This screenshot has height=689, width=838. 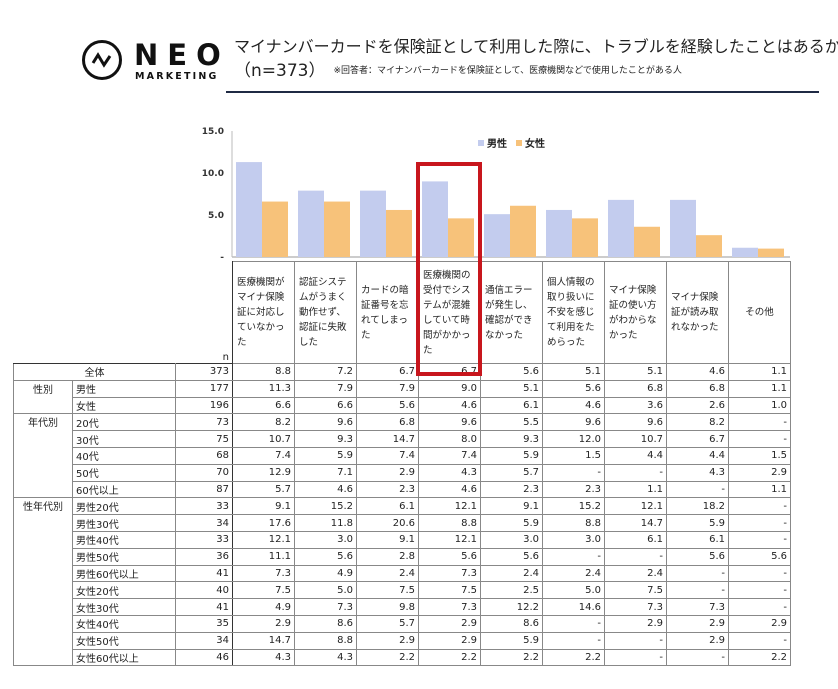 I want to click on column-header: 通信エラーが発生し、確認ができなかった, so click(x=511, y=312).